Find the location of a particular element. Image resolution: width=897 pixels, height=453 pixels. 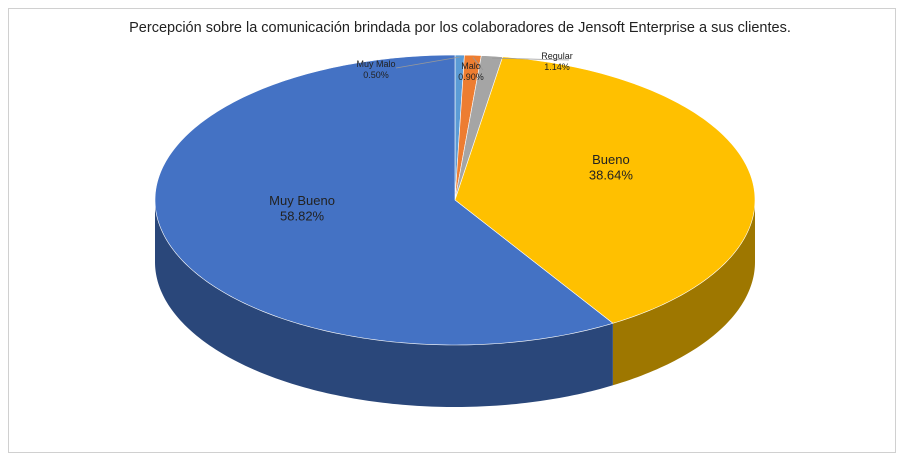

slice-value-label: 1.14% is located at coordinates (557, 67).